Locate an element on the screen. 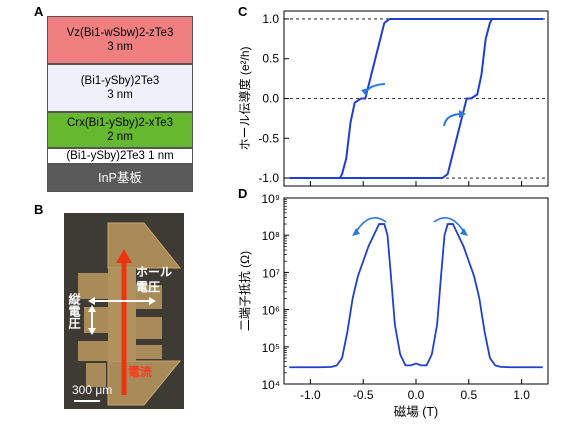 Image resolution: width=567 pixels, height=435 pixels. longitudinal-voltage-label: 縦電圧 is located at coordinates (74, 311).